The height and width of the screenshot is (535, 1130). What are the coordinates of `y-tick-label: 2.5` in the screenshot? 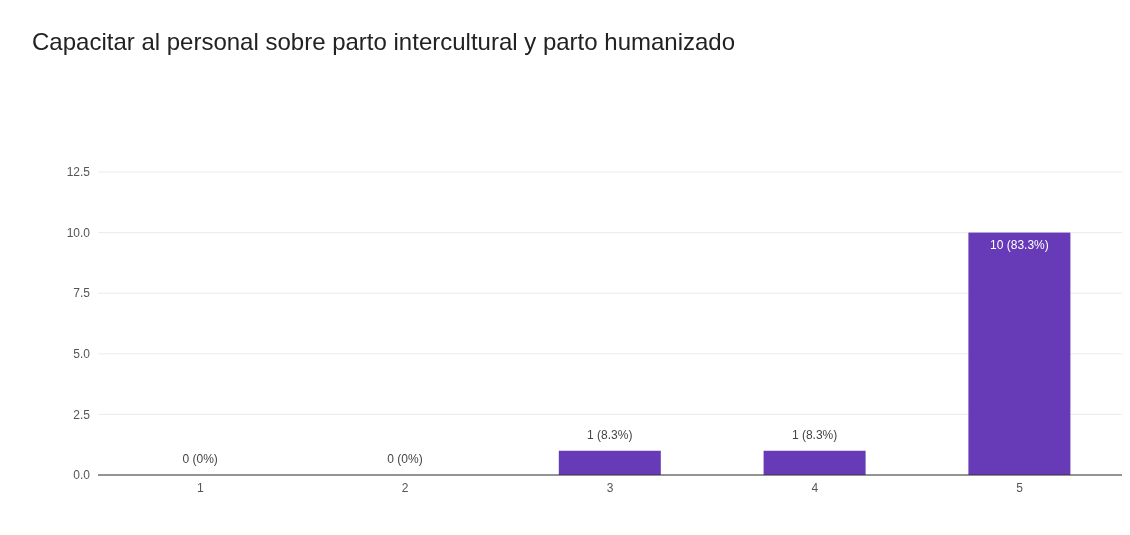 It's located at (82, 414).